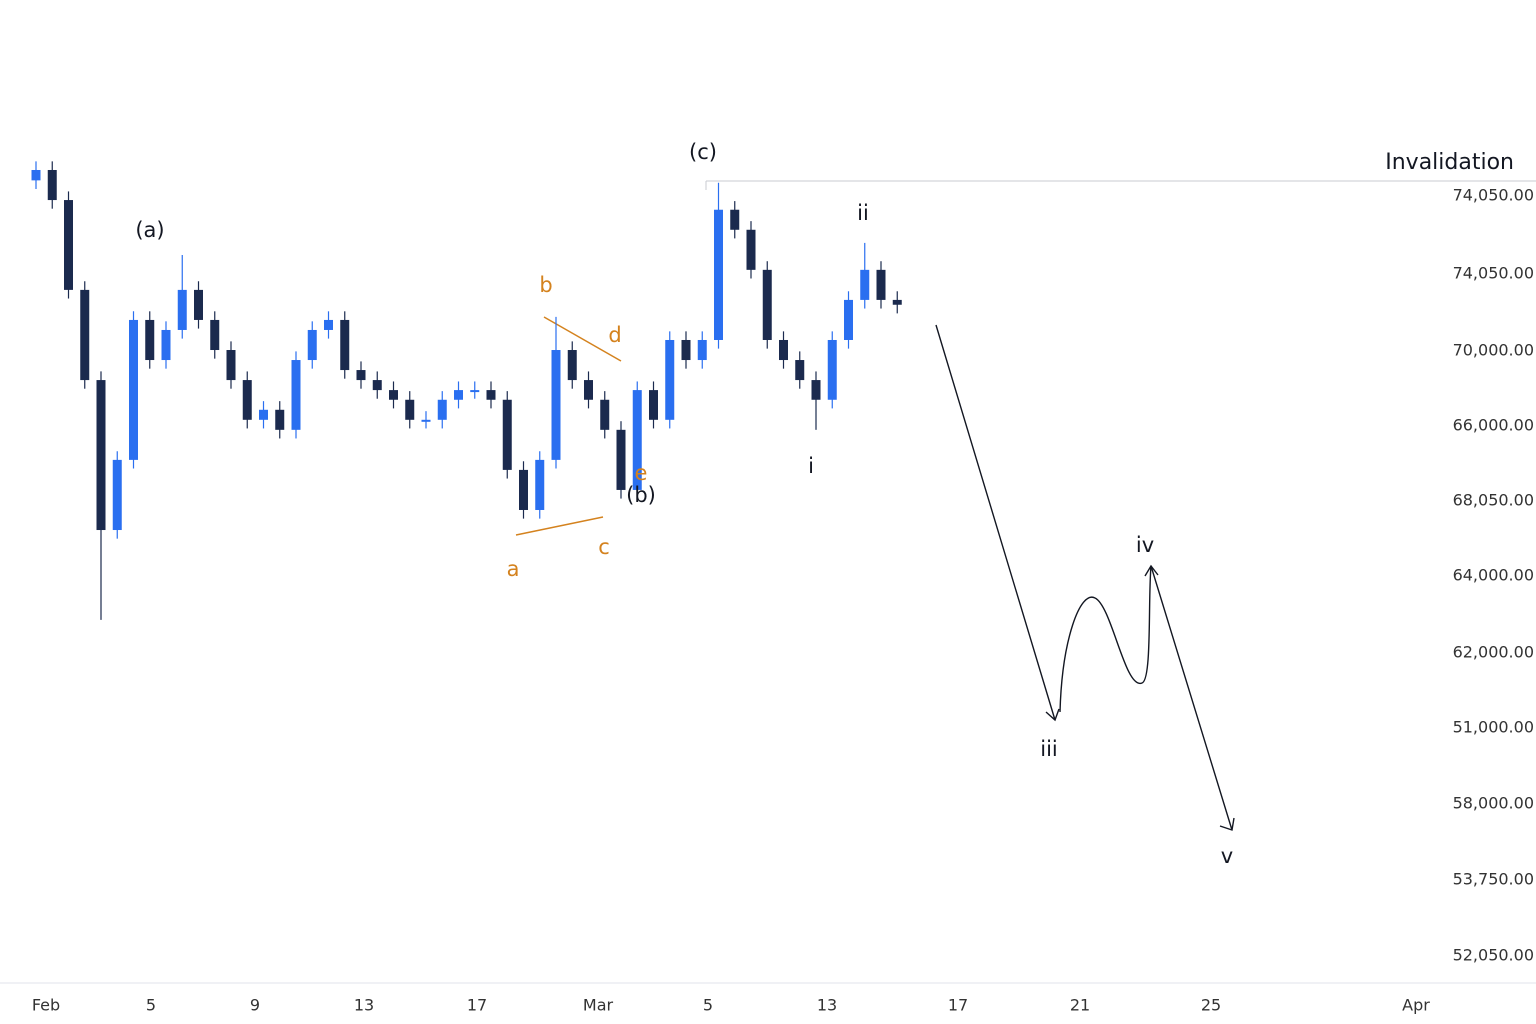  I want to click on x-tick-label: Mar, so click(598, 1005).